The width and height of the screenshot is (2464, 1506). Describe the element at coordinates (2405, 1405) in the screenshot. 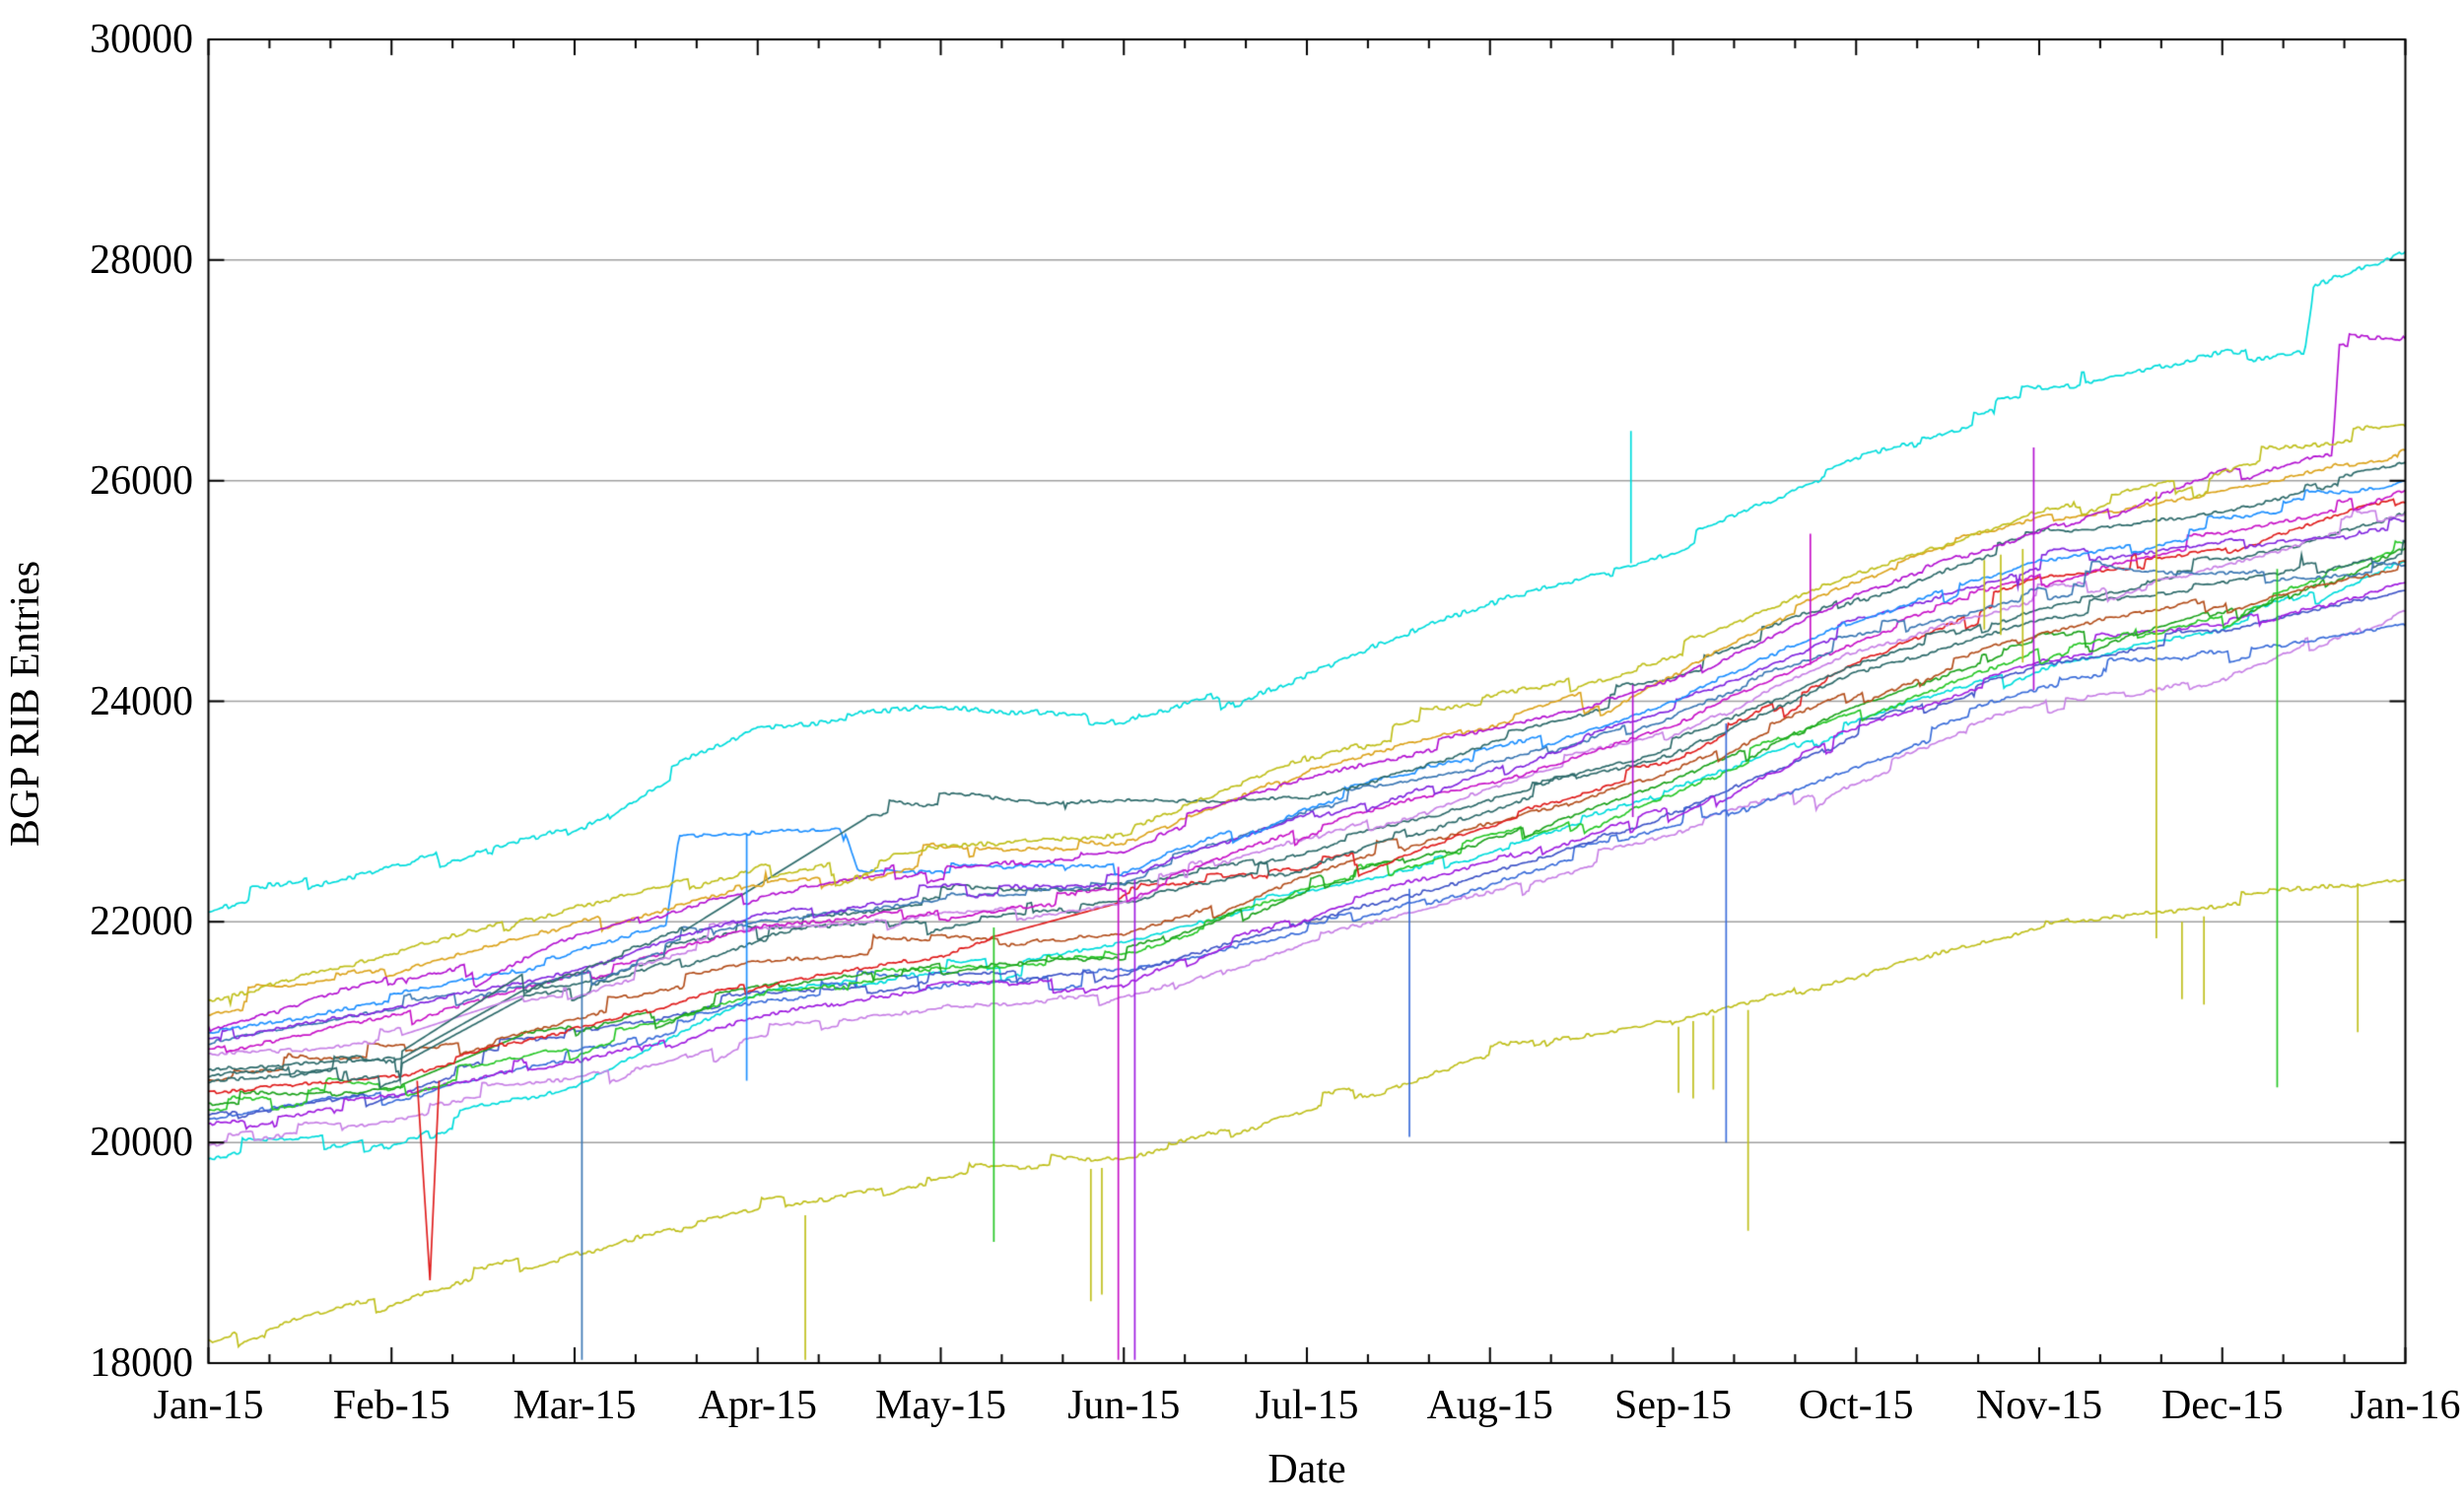

I see `x-tick-label: Jan-16` at that location.